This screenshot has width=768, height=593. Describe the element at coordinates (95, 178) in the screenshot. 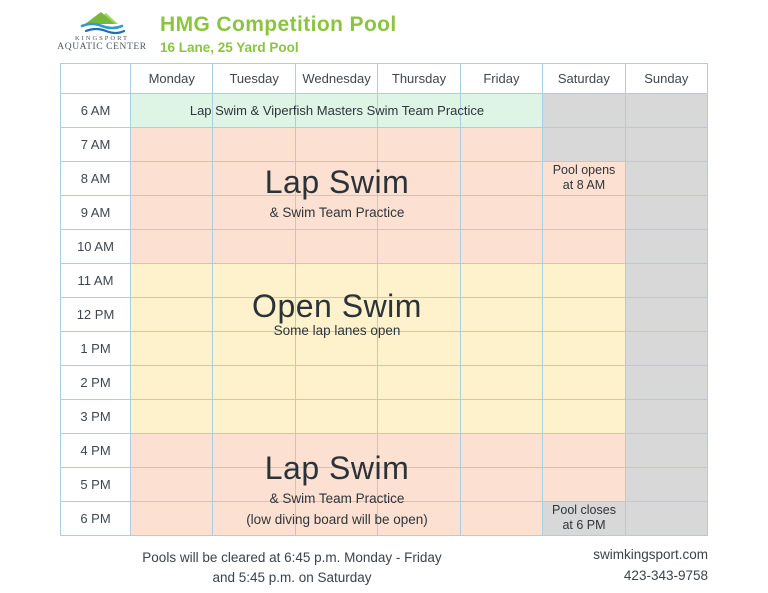

I see `time-label-8am: 8 AM` at that location.